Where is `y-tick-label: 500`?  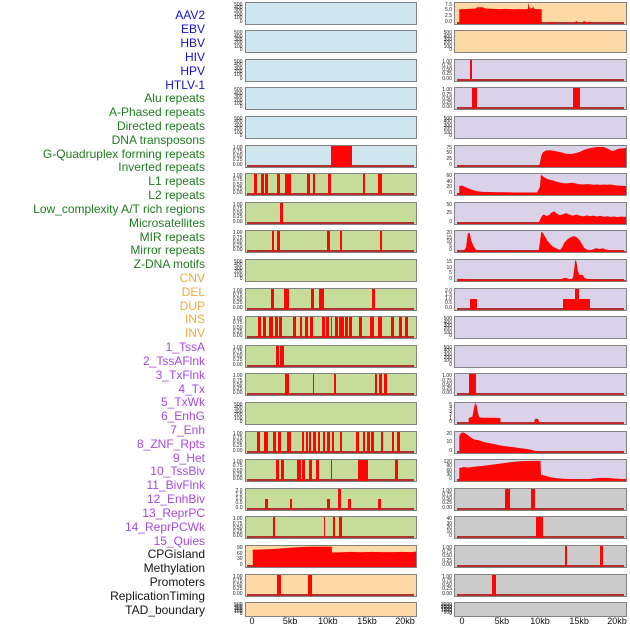 y-tick-label: 500 is located at coordinates (238, 90).